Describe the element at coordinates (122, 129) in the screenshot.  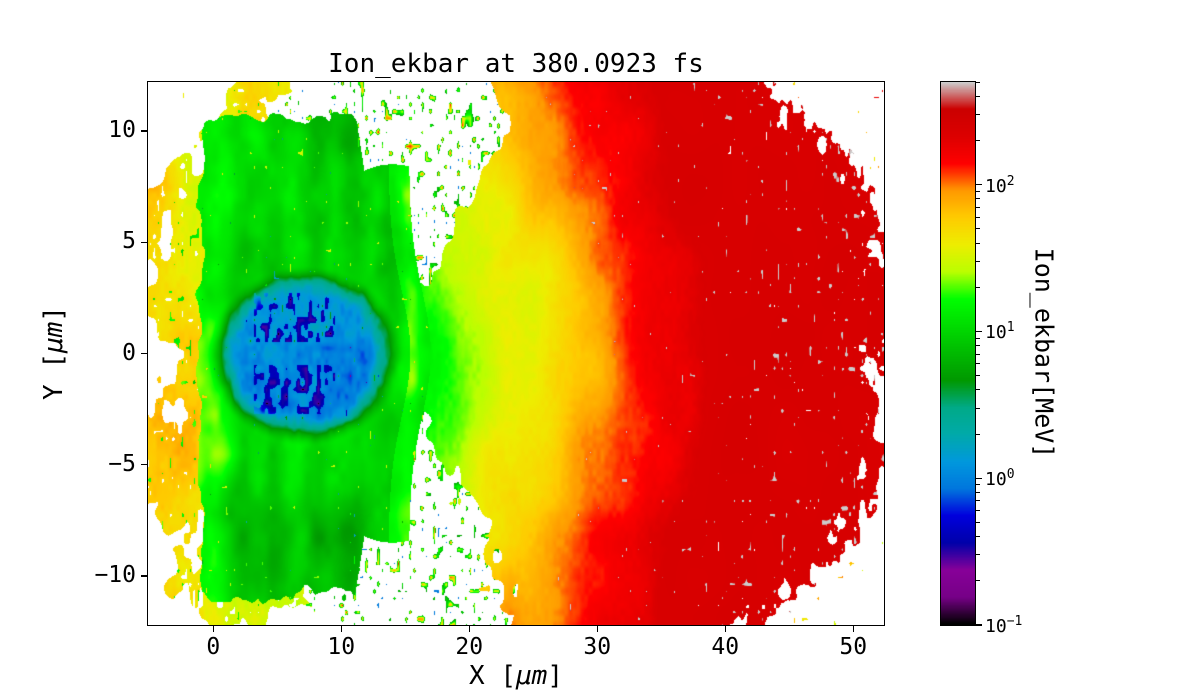
I see `y-tick-label: 10` at that location.